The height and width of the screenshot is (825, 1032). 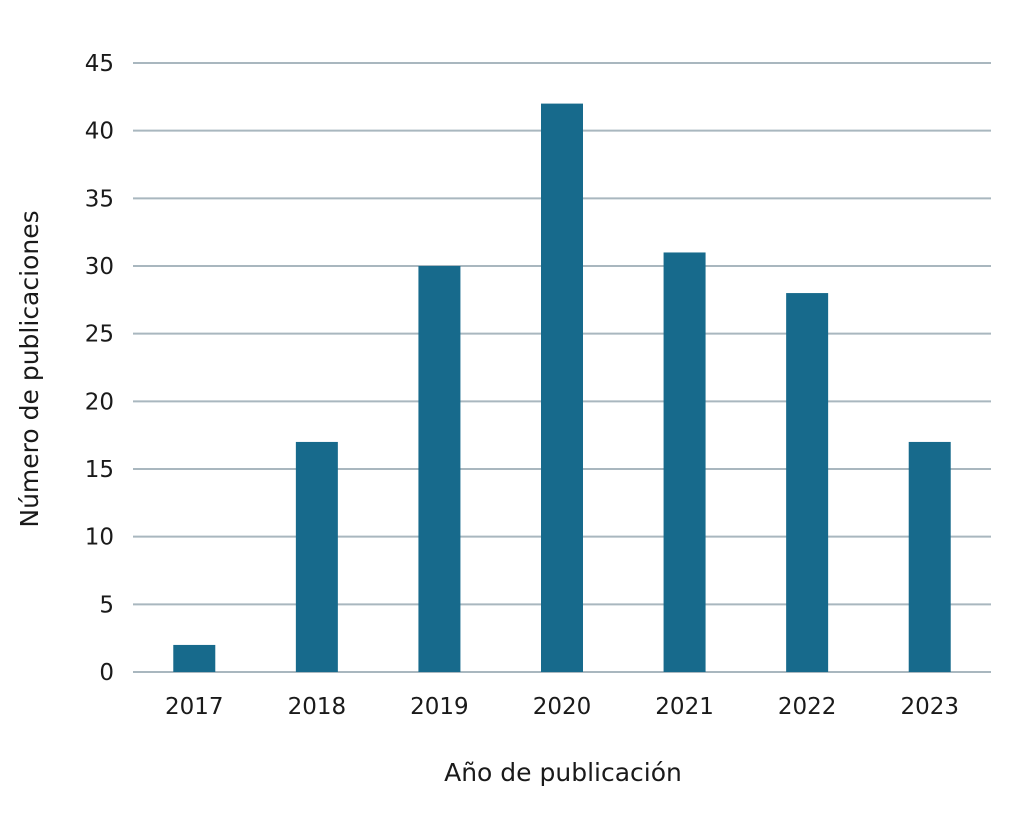 What do you see at coordinates (99, 267) in the screenshot?
I see `y-tick-label: 30` at bounding box center [99, 267].